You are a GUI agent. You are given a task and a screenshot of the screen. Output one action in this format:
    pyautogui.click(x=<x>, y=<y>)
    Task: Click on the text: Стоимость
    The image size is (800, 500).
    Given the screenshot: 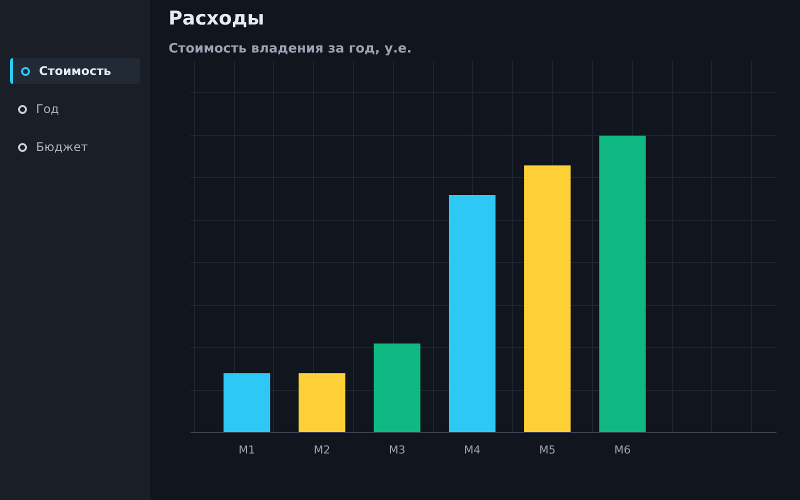 What is the action you would take?
    pyautogui.click(x=75, y=71)
    